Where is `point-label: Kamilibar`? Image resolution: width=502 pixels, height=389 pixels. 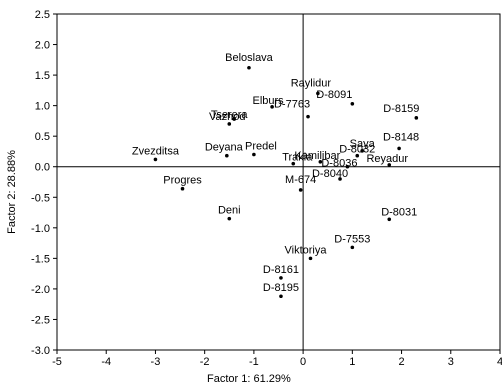
point-label: Kamilibar is located at coordinates (317, 156).